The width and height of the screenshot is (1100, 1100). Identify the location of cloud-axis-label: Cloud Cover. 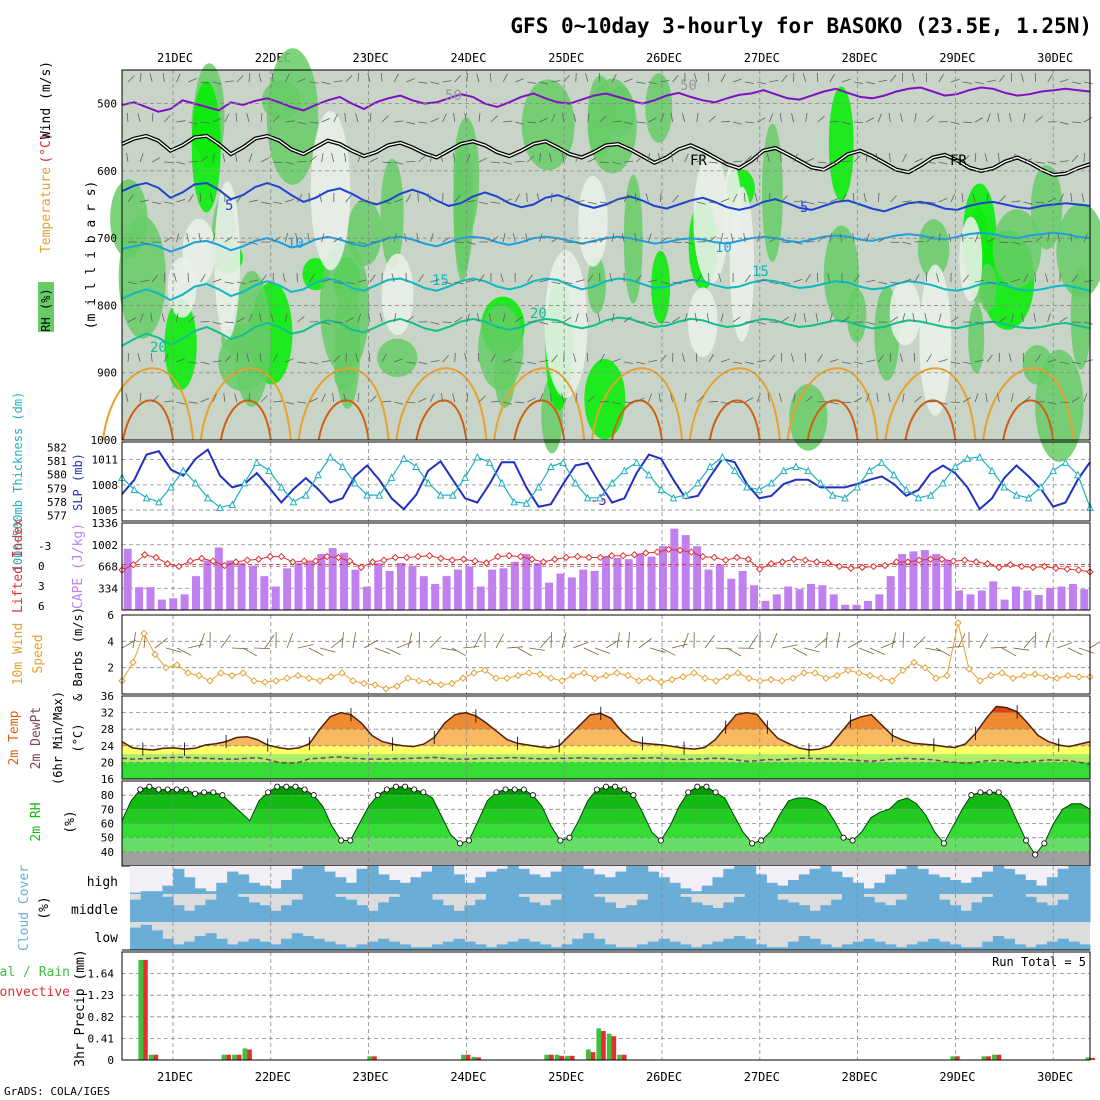
(24, 908).